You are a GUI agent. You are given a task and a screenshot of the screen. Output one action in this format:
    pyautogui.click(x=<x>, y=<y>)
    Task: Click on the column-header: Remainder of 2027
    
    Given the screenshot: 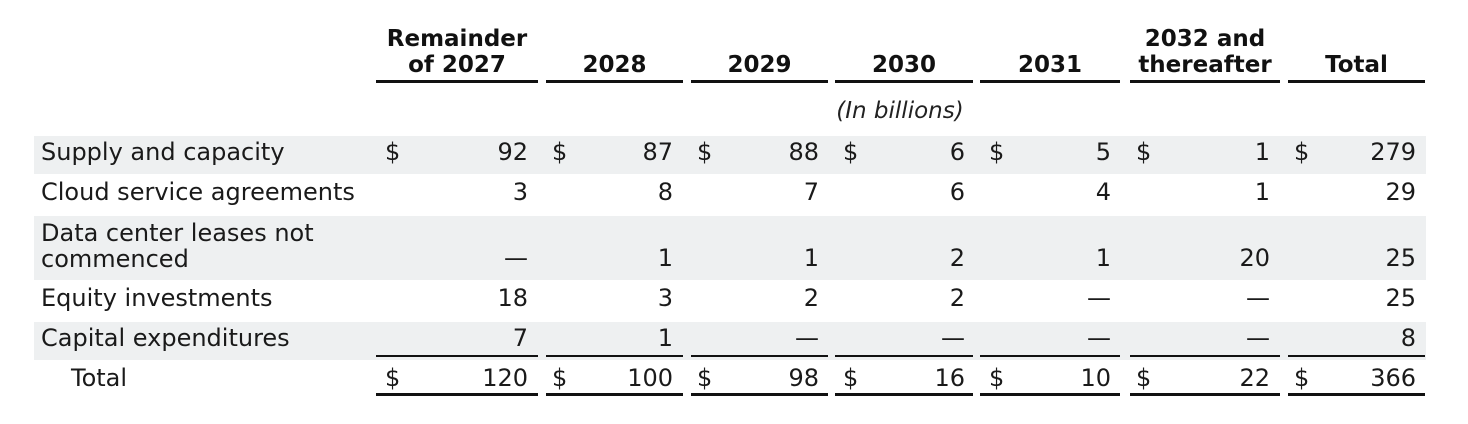 What is the action you would take?
    pyautogui.click(x=457, y=52)
    